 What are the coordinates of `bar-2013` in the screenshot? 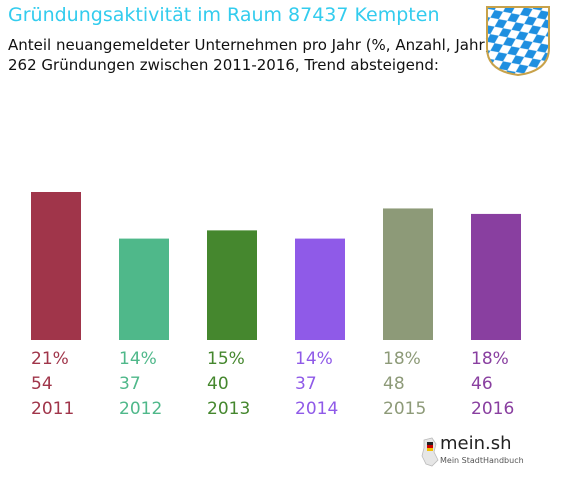 It's located at (232, 285).